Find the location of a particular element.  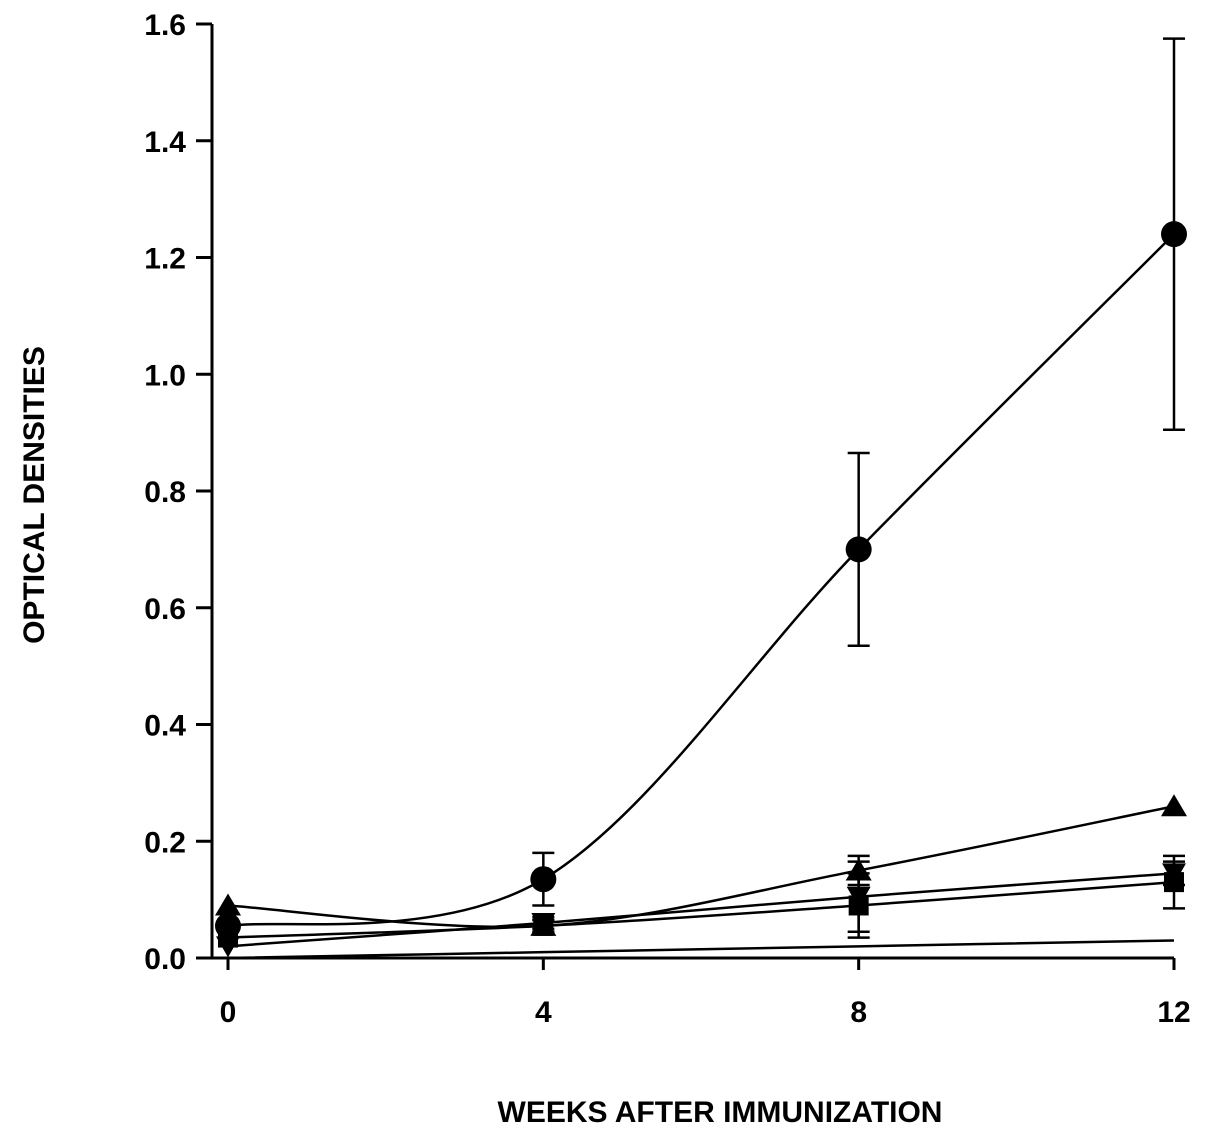

y-tick-label: 0.8 is located at coordinates (165, 492).